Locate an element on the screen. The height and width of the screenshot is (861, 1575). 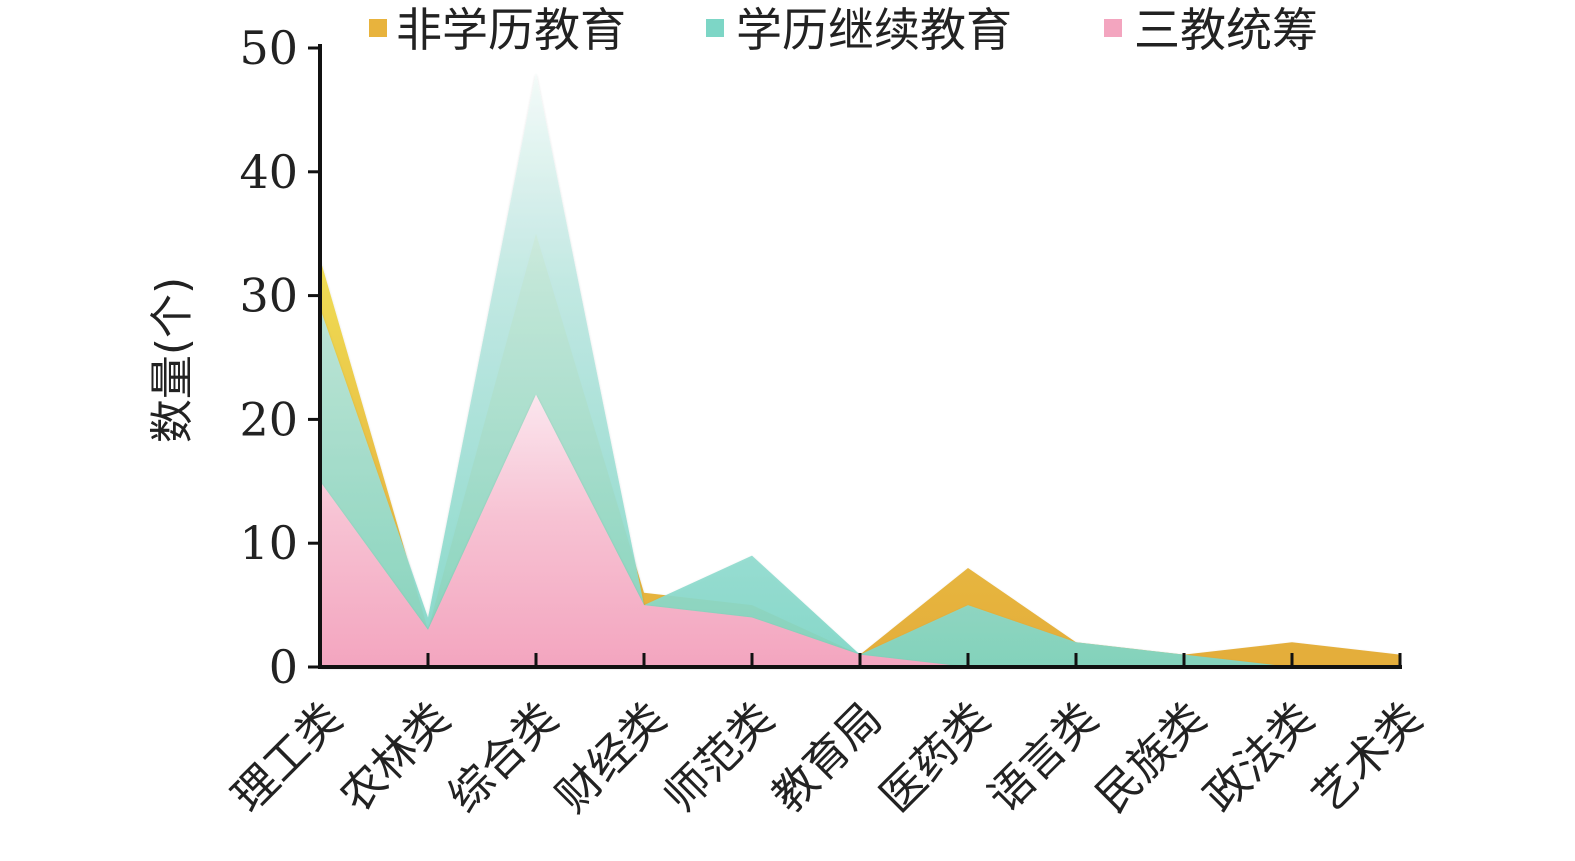
x-tick-label: 财经类 is located at coordinates (611, 757).